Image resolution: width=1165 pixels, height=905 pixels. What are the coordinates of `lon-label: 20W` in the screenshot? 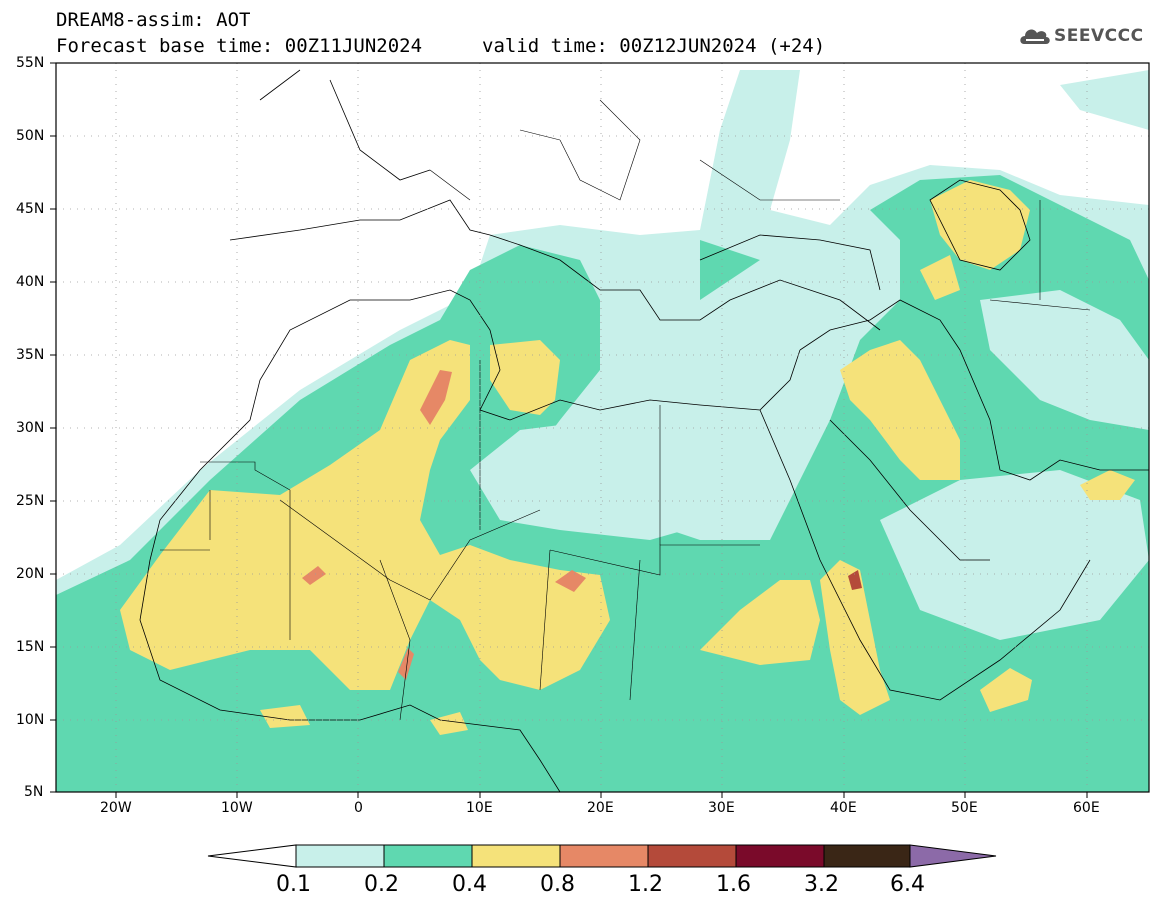 It's located at (116, 808).